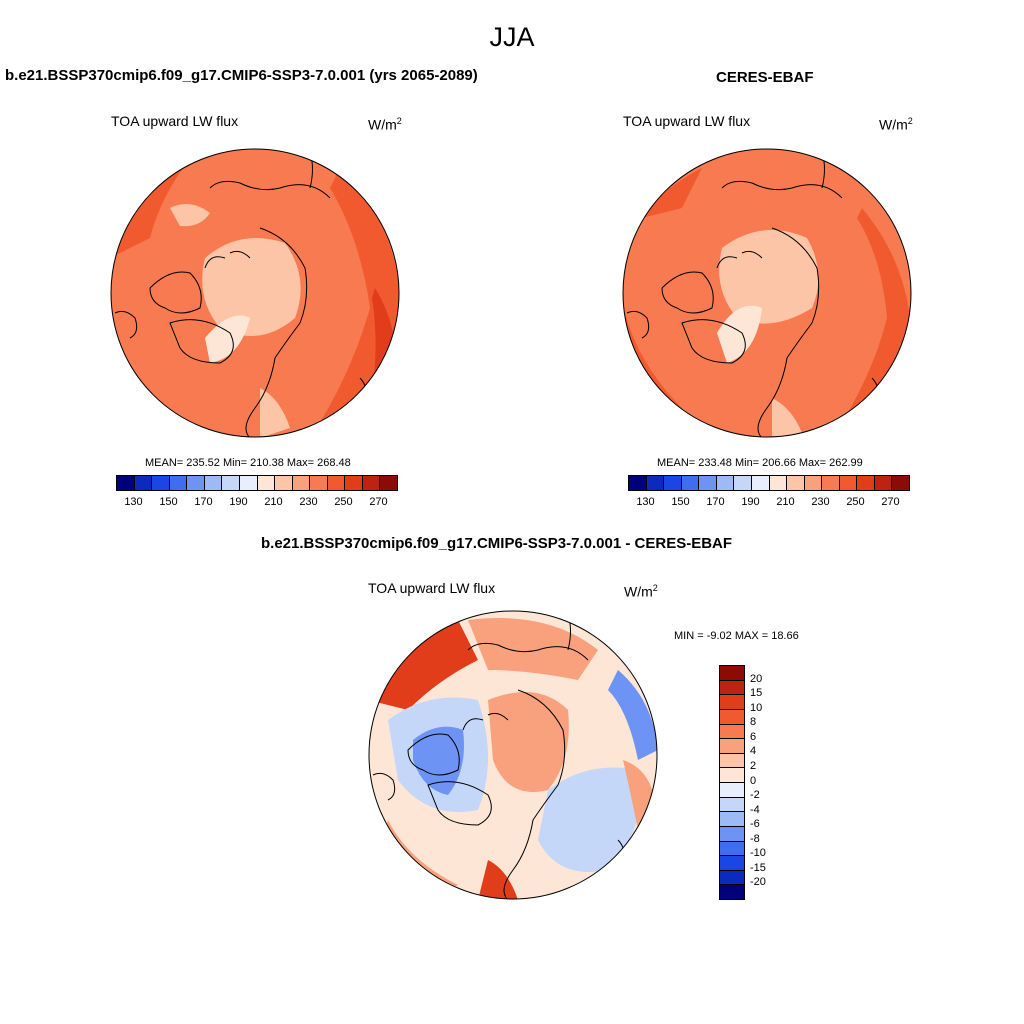  What do you see at coordinates (768, 503) in the screenshot?
I see `panel-2-colorbar-labels: 130 150 170 190 210 230 250 270` at bounding box center [768, 503].